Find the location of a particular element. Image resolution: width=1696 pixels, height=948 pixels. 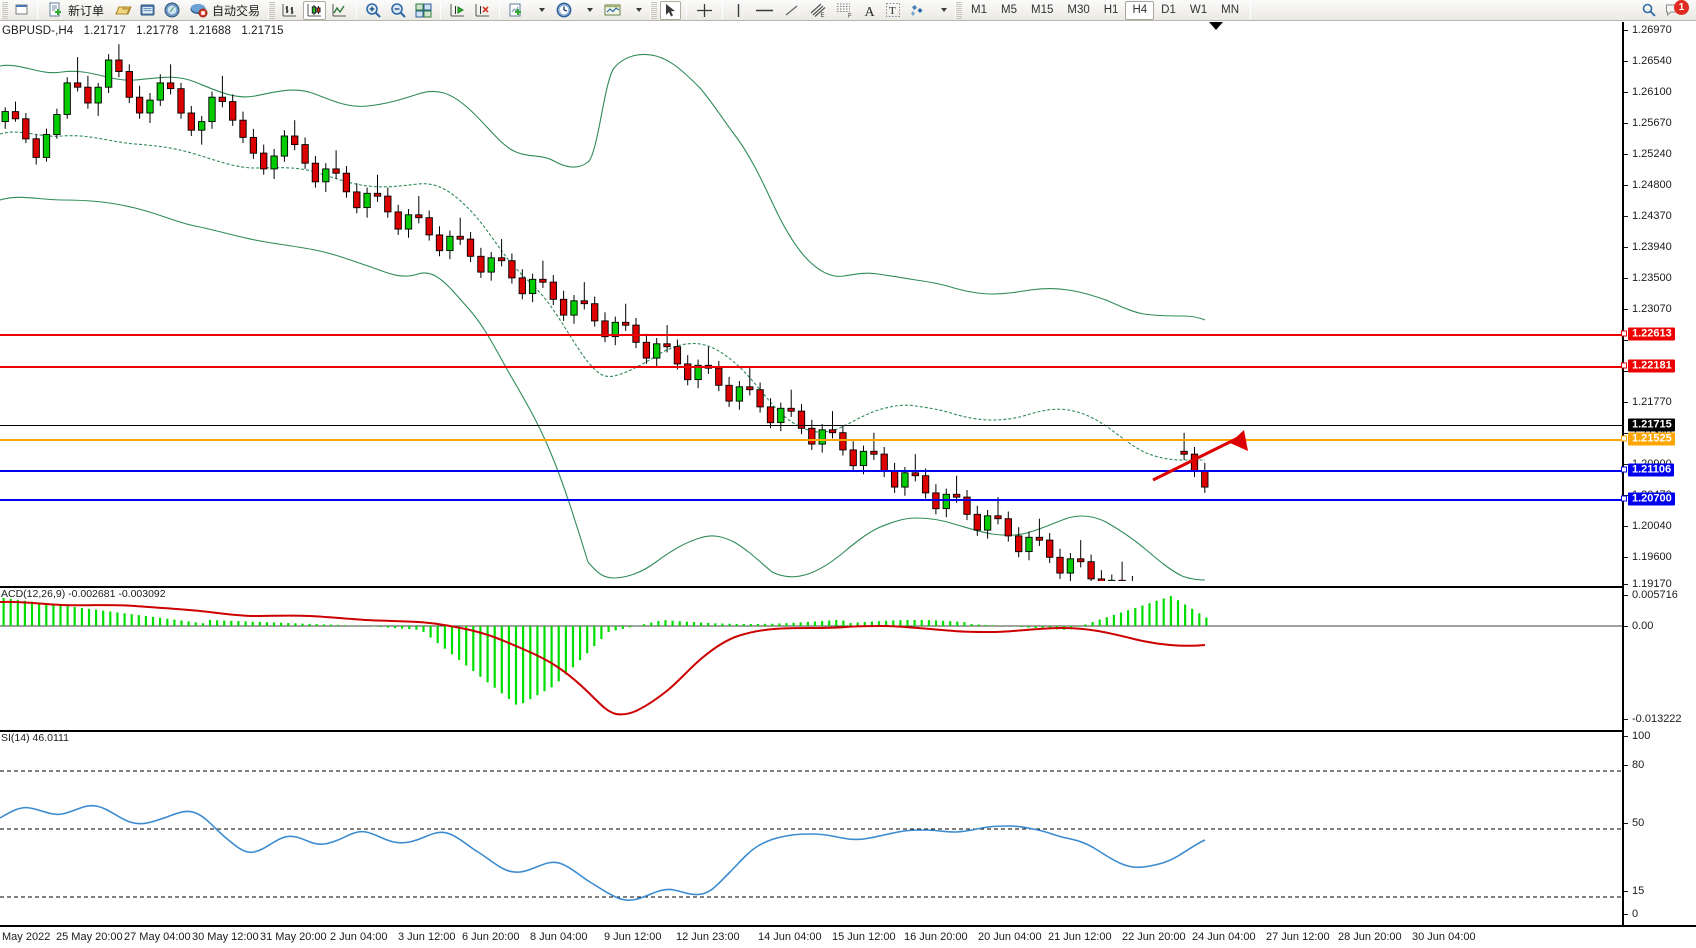

text-icon: A is located at coordinates (869, 10).